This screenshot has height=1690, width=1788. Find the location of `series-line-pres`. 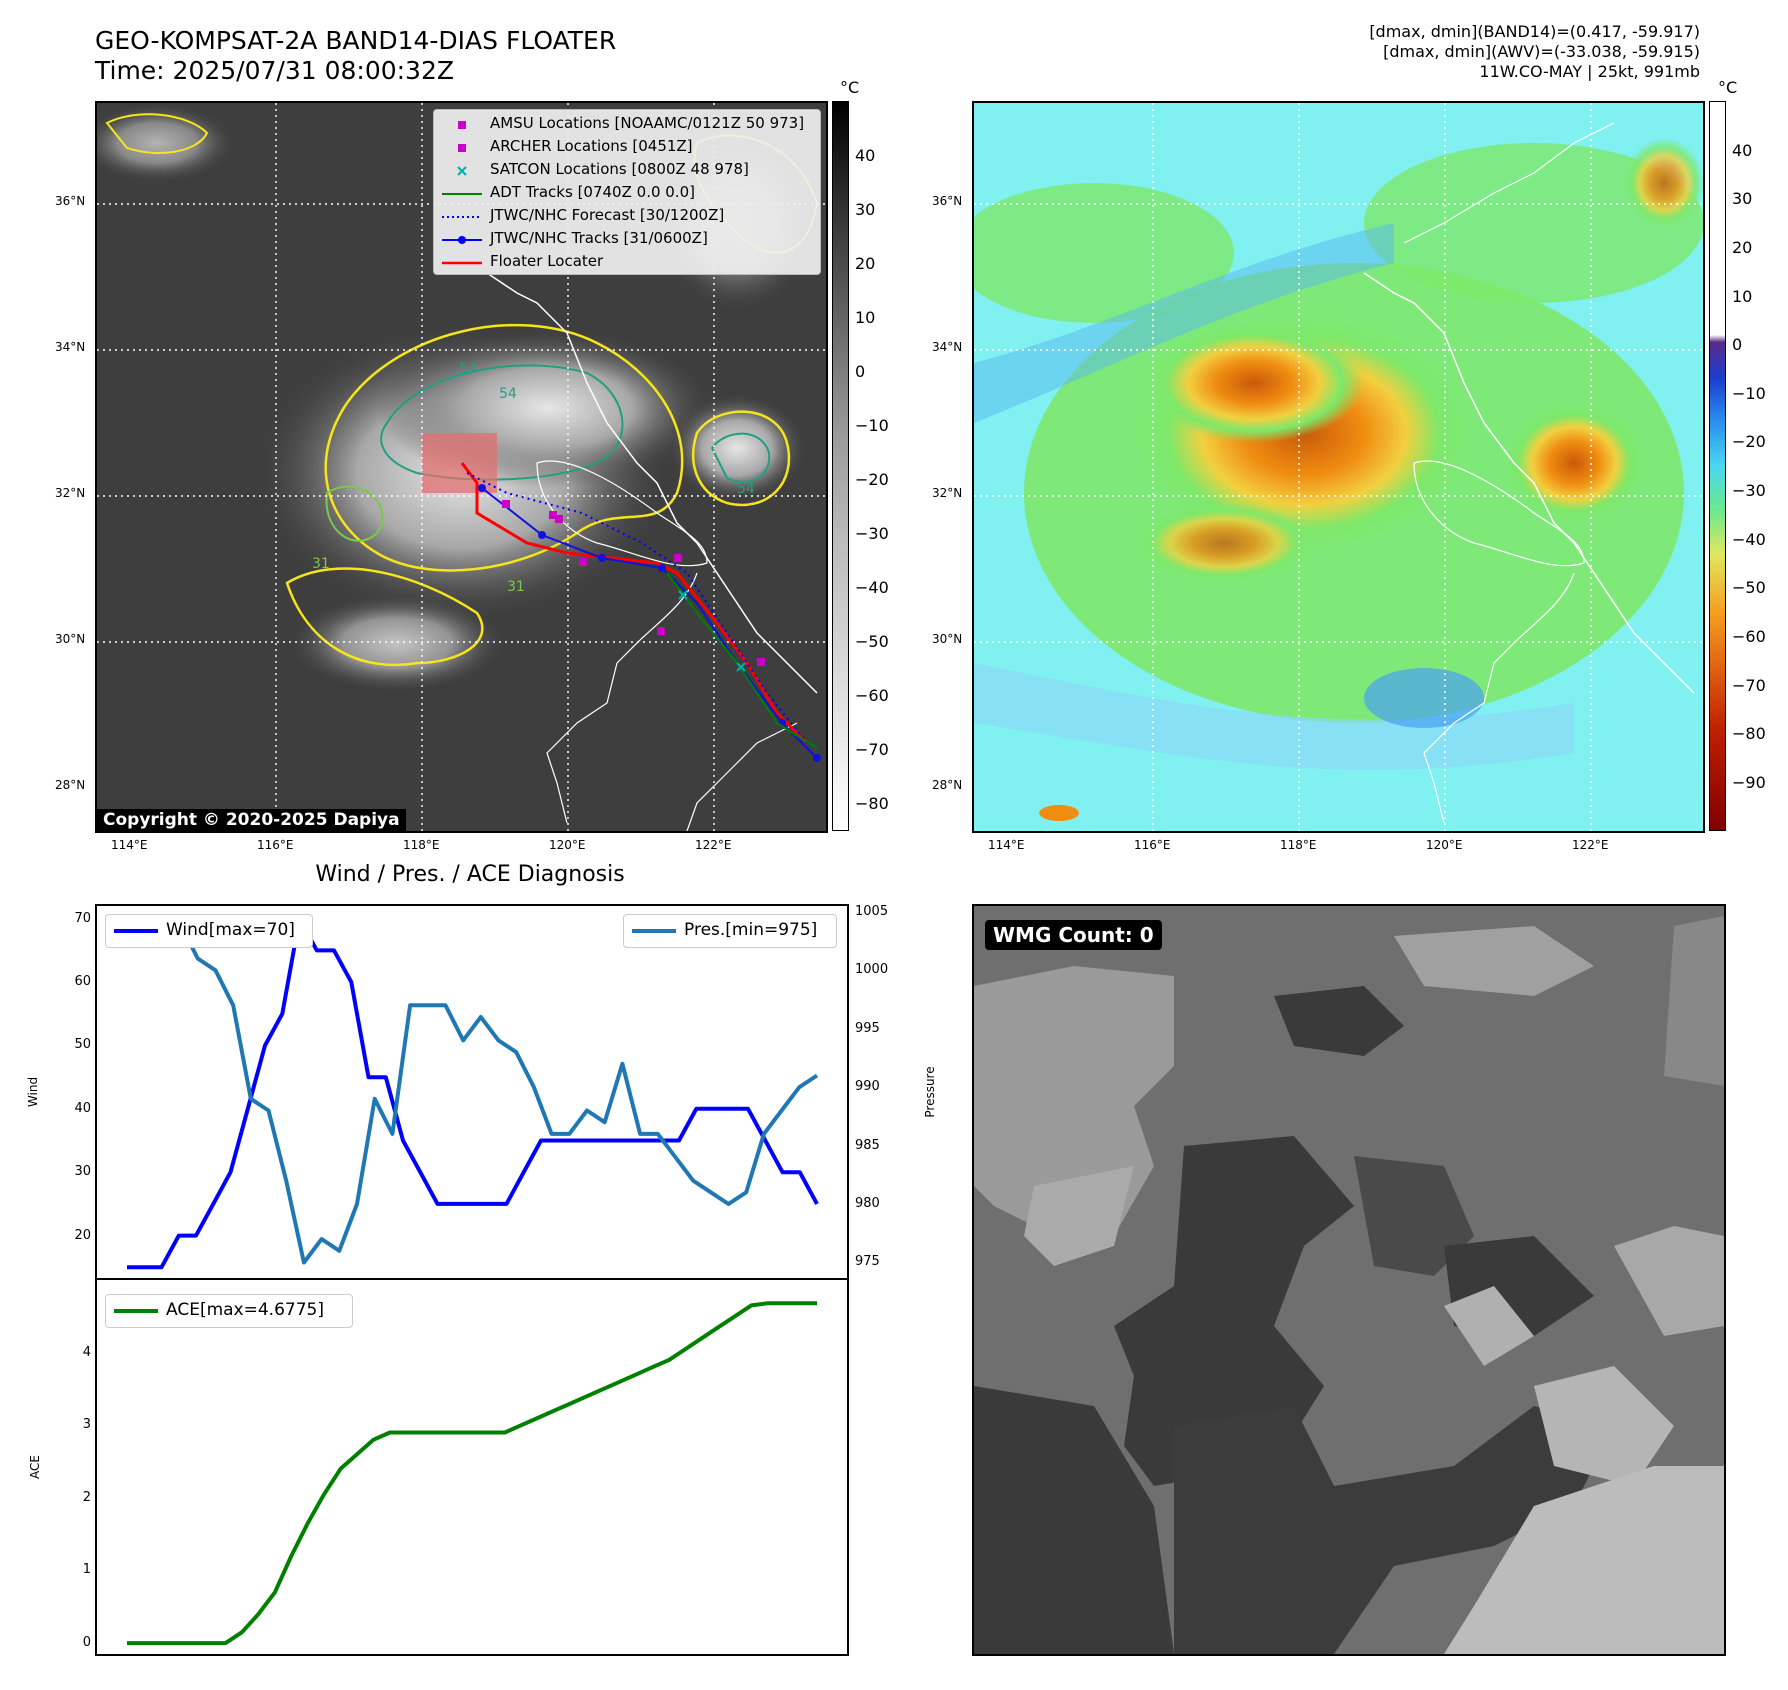

series-line-pres is located at coordinates (473, 1093).